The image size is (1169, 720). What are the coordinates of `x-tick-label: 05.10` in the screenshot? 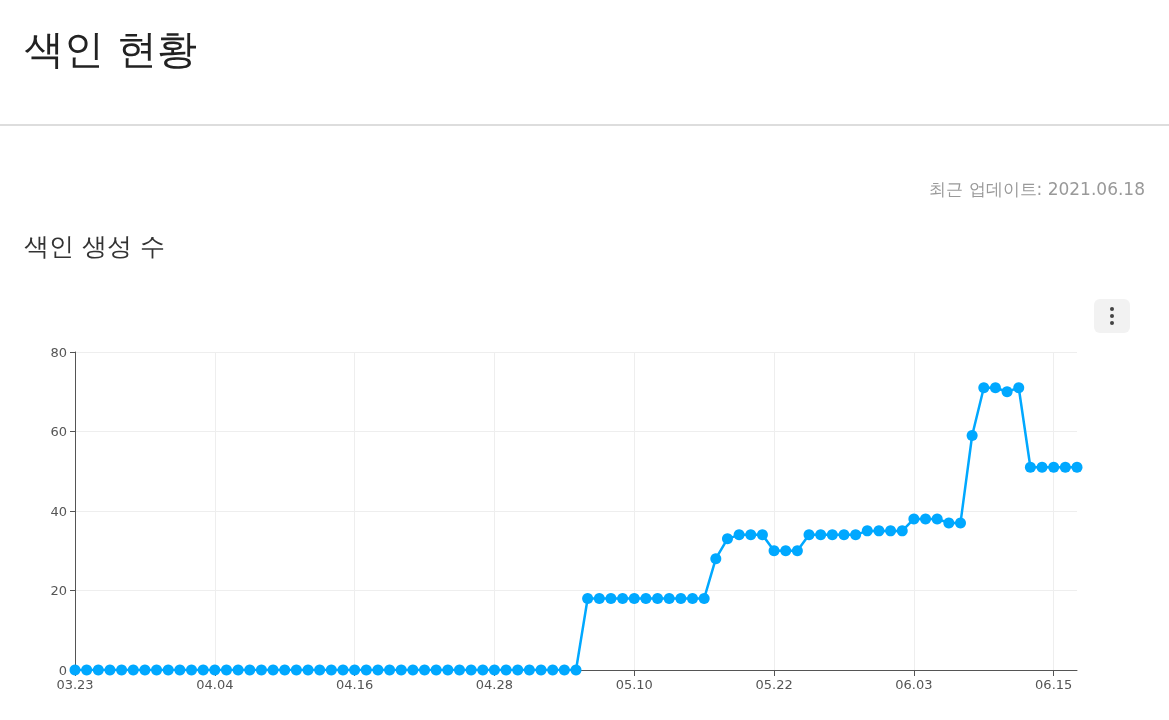 It's located at (634, 684).